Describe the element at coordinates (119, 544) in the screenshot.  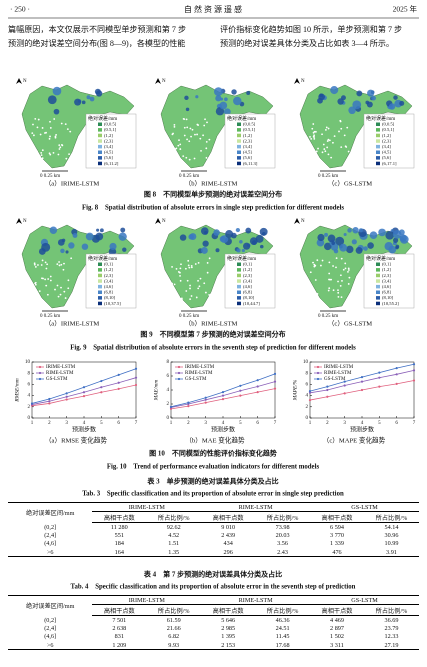
I see `table-cell: 184` at that location.